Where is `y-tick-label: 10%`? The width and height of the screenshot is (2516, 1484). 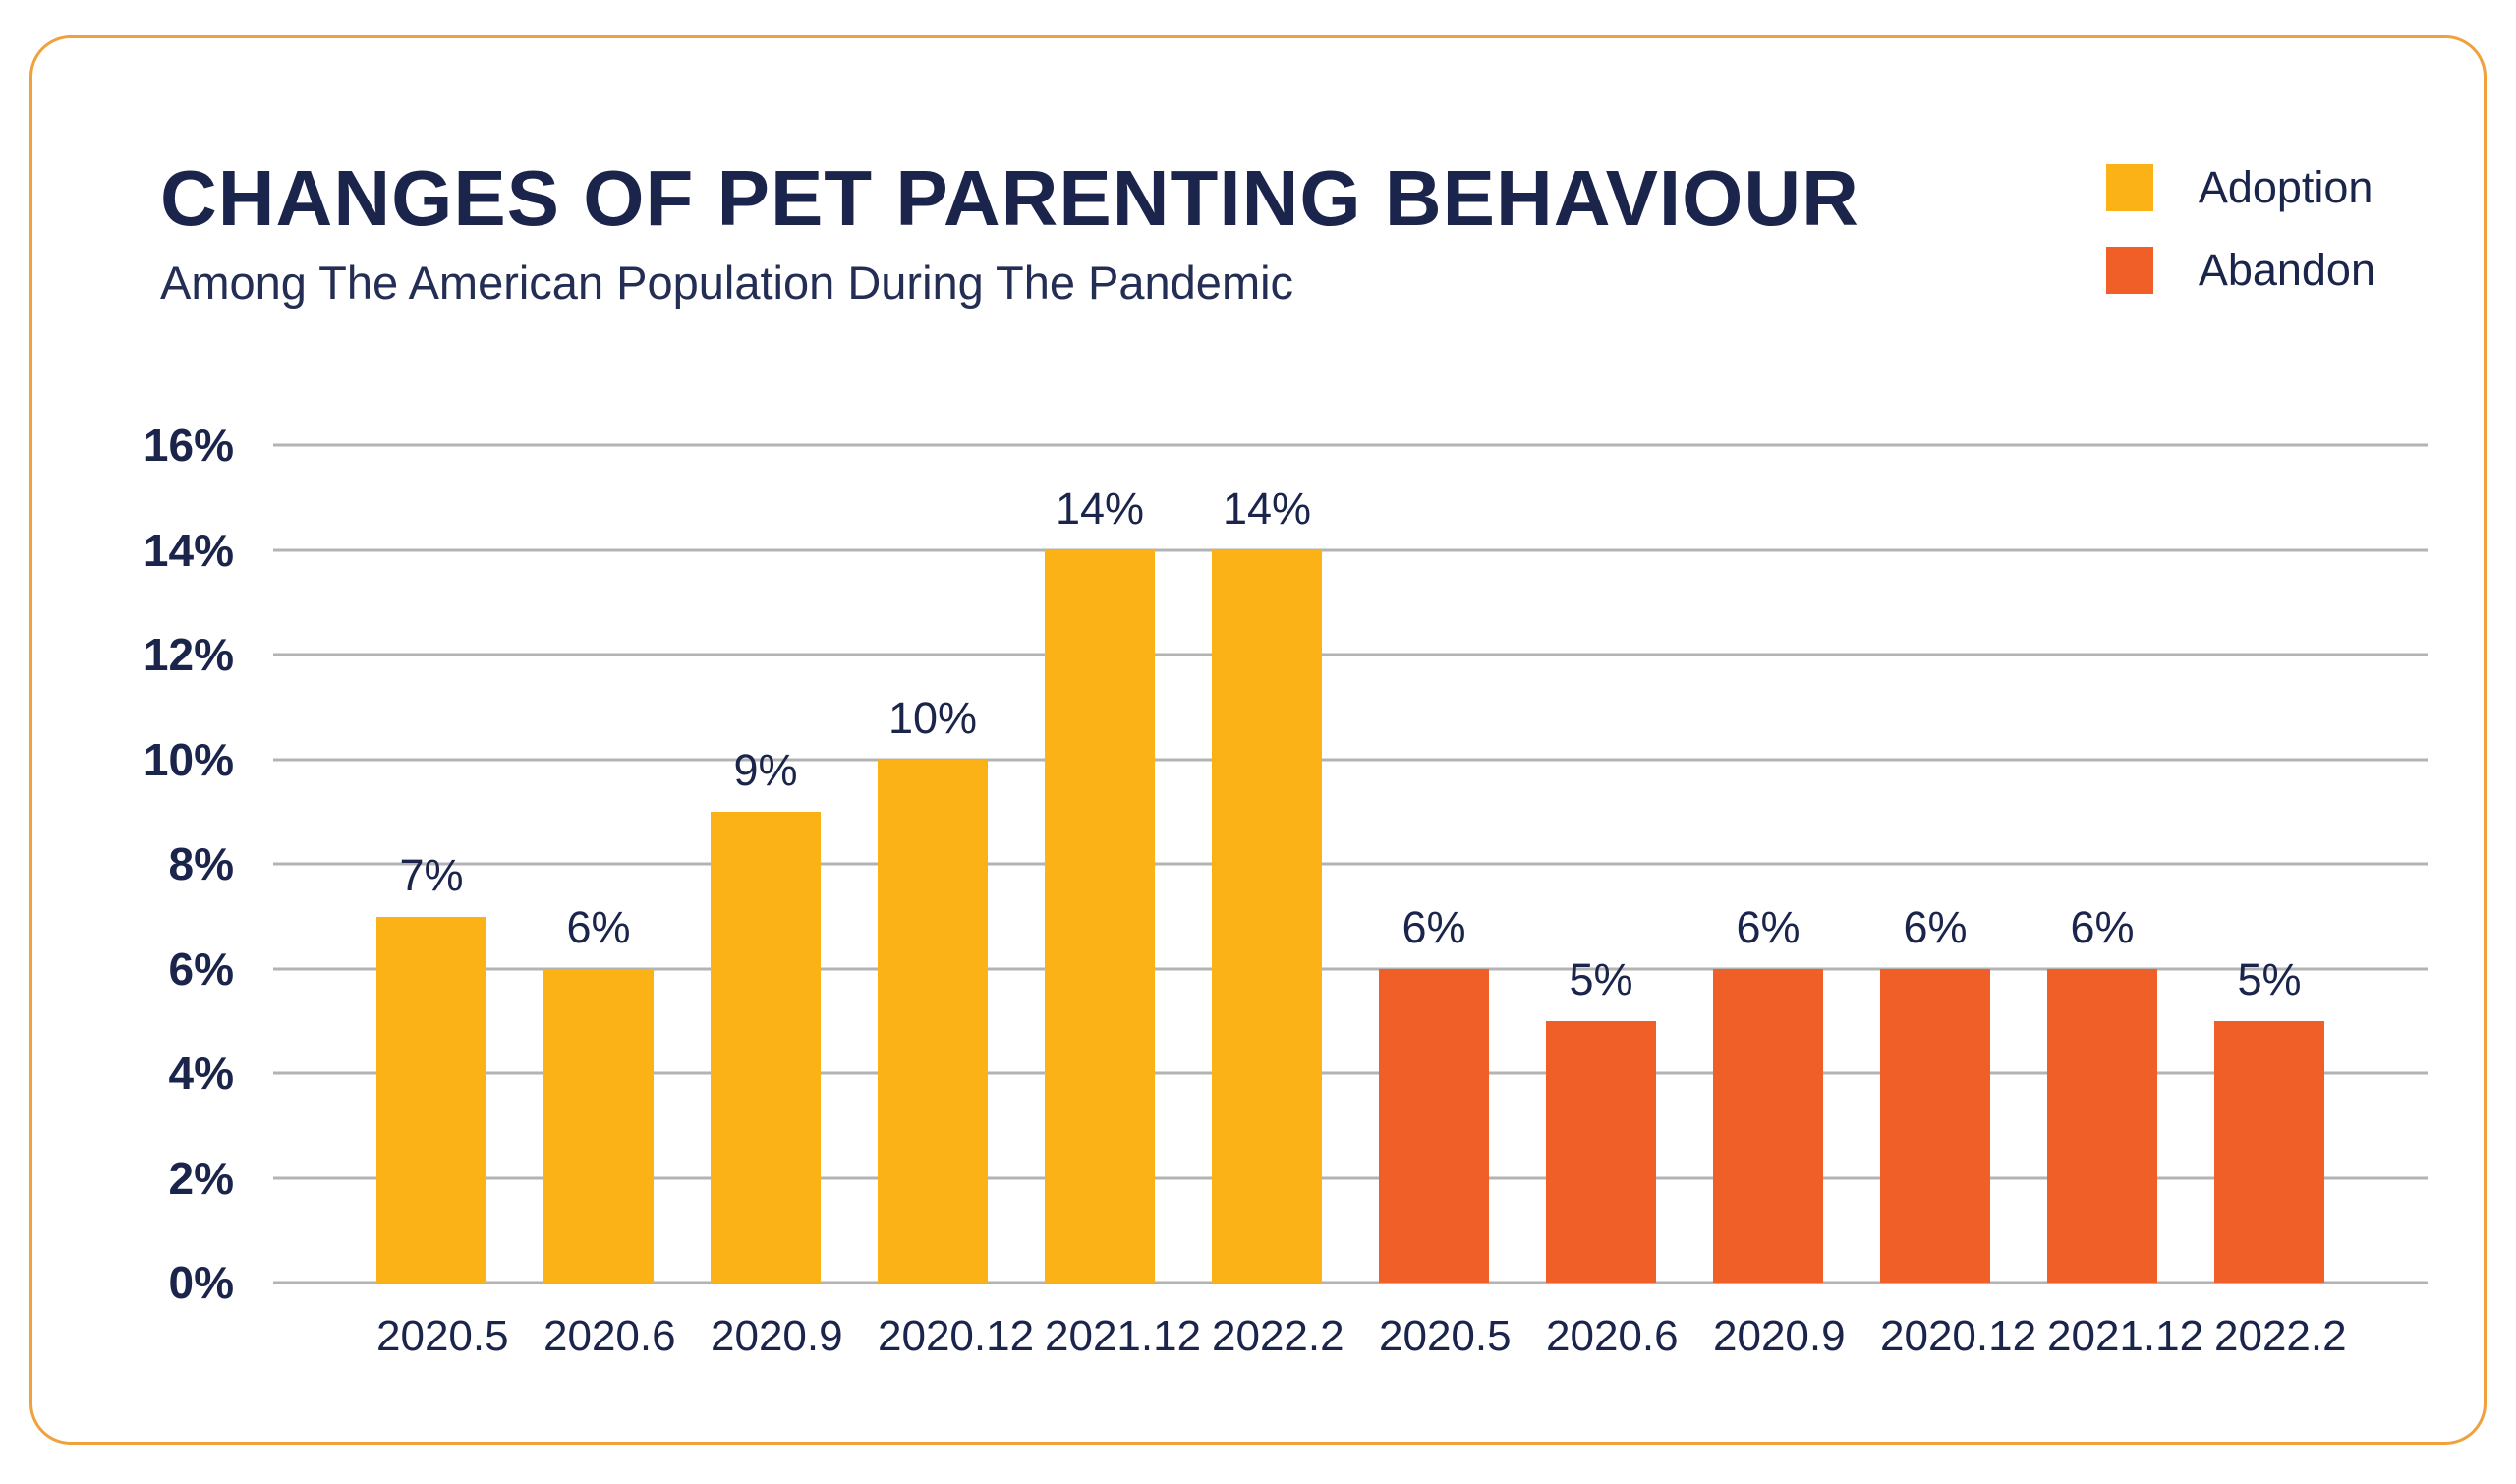 y-tick-label: 10% is located at coordinates (188, 759).